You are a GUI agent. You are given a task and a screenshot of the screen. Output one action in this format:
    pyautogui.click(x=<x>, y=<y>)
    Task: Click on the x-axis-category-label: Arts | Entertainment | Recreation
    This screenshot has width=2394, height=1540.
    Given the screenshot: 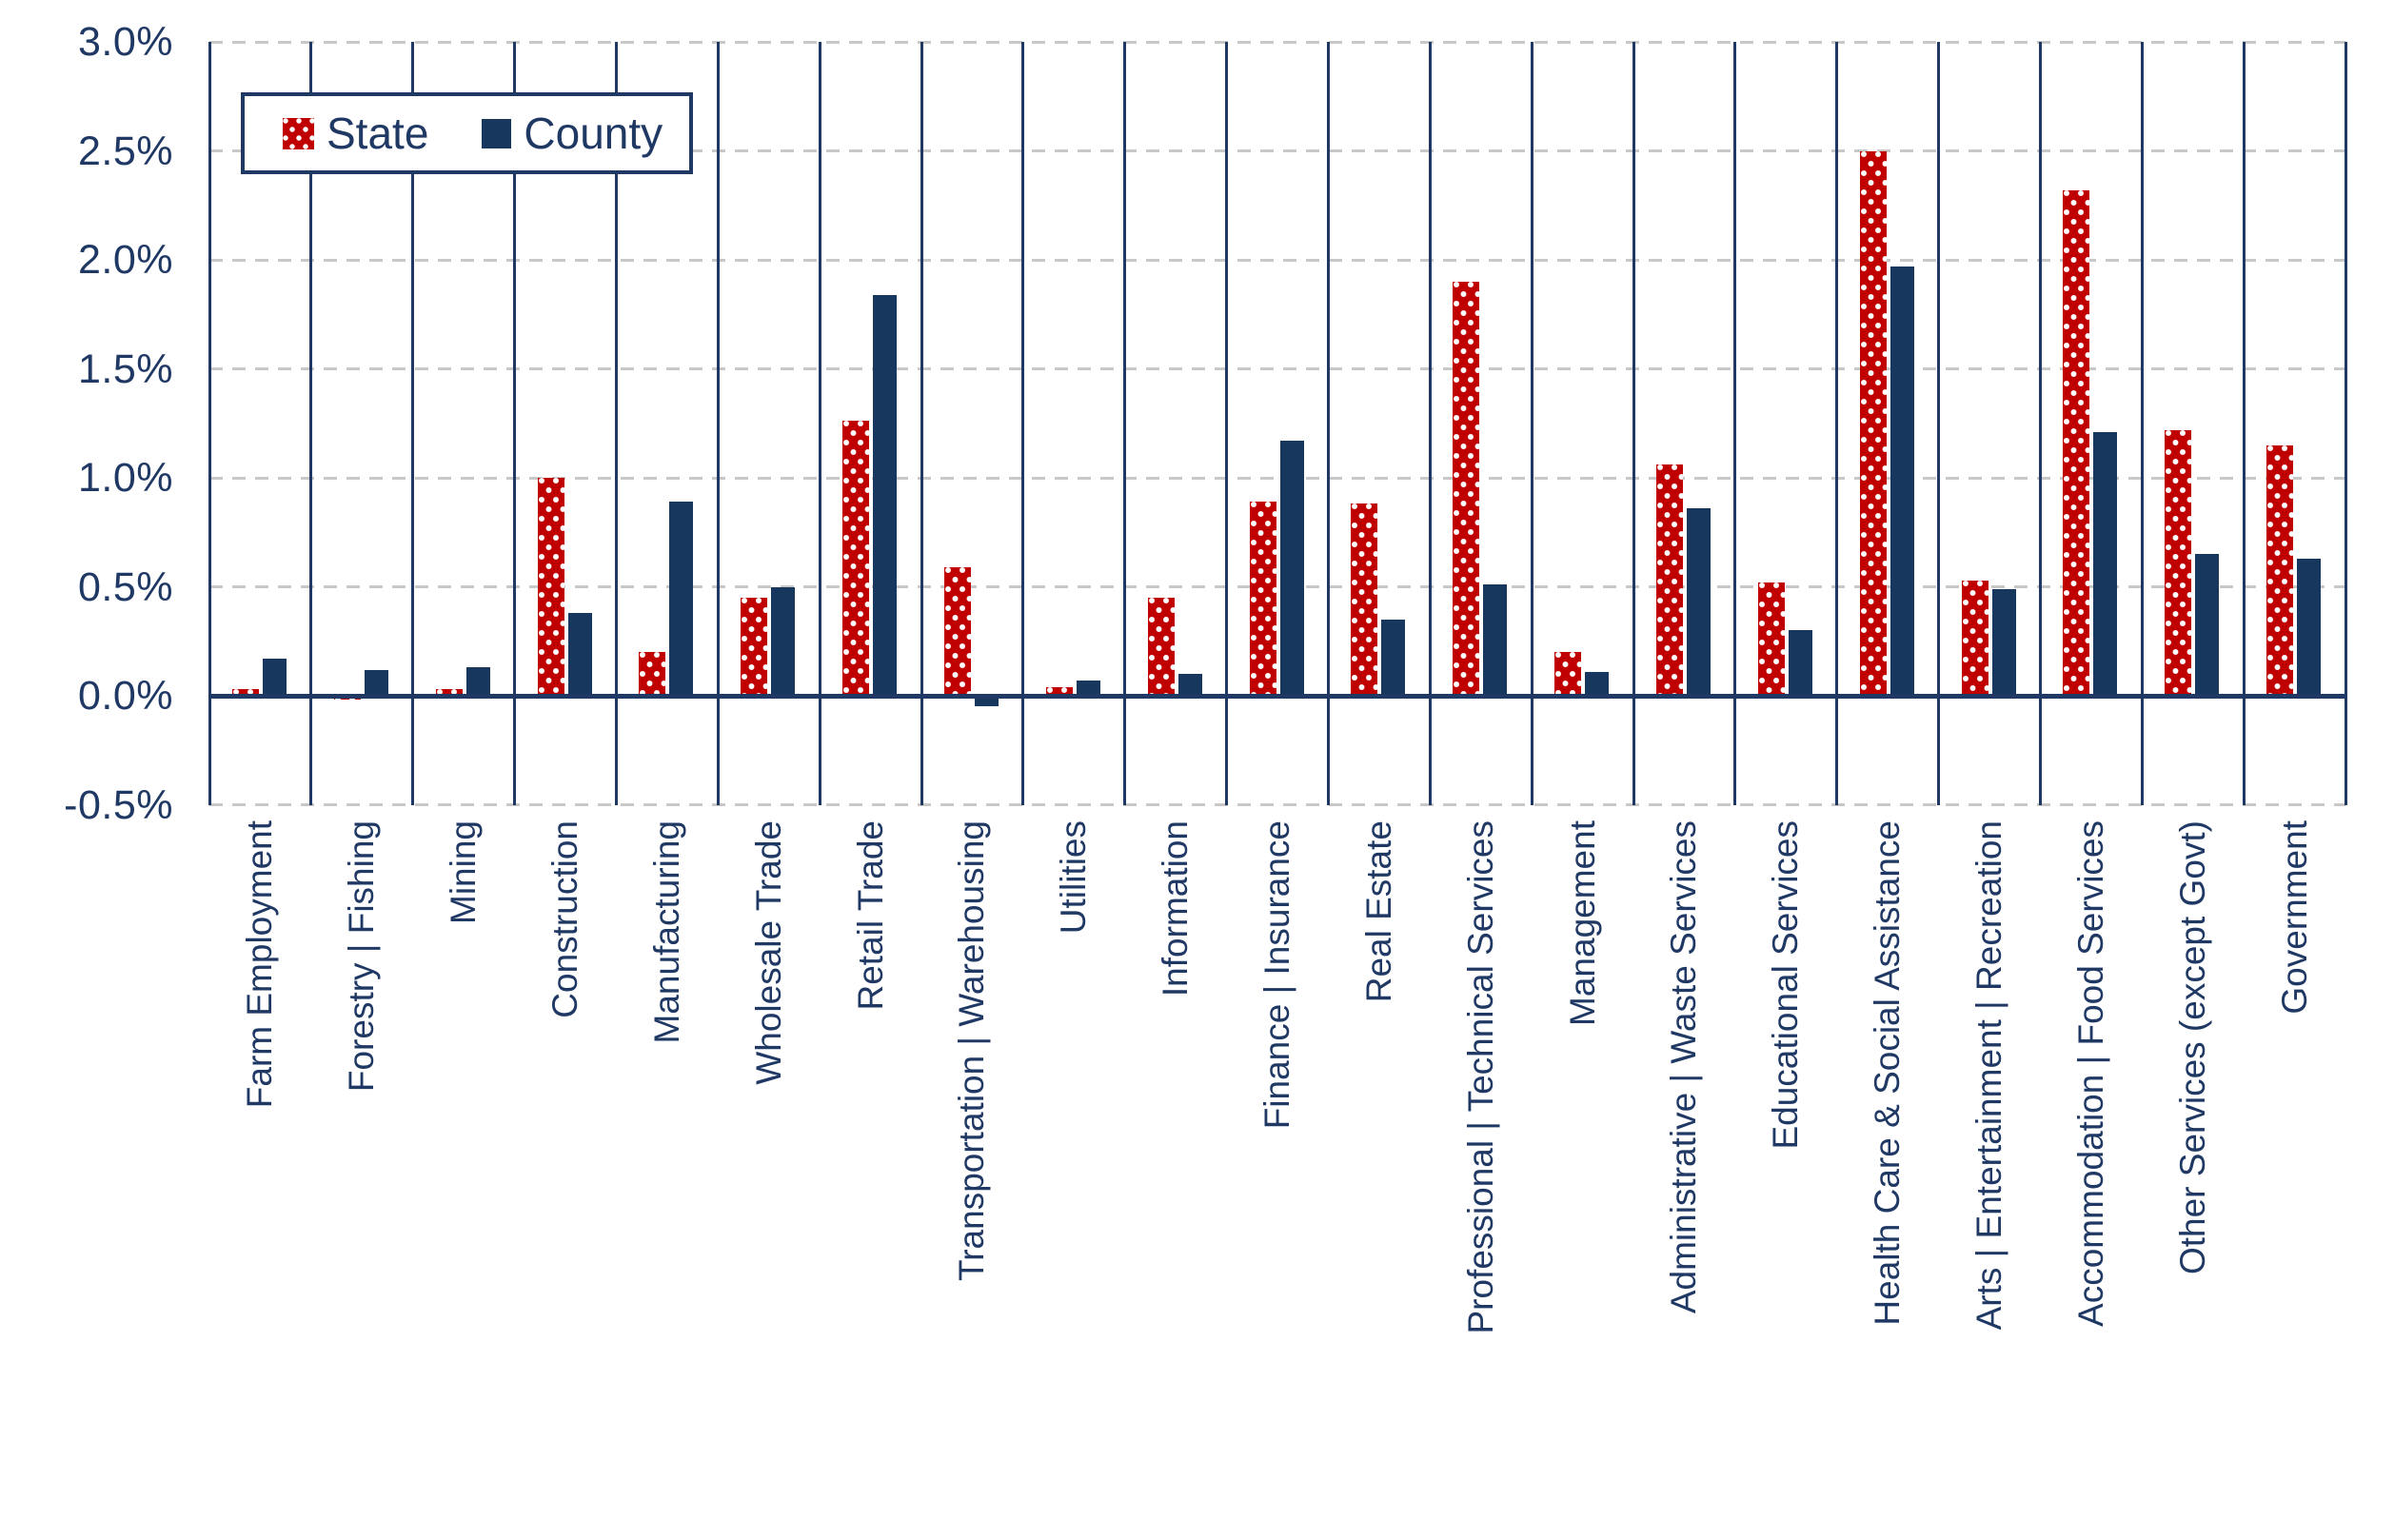 What is the action you would take?
    pyautogui.click(x=1988, y=1075)
    